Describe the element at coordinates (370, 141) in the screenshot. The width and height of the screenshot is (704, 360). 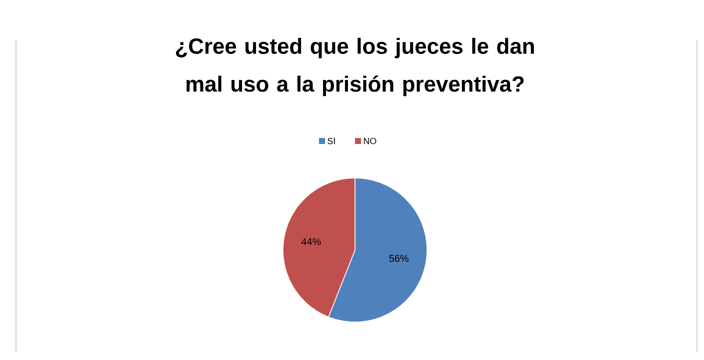
I see `legend-label: NO` at that location.